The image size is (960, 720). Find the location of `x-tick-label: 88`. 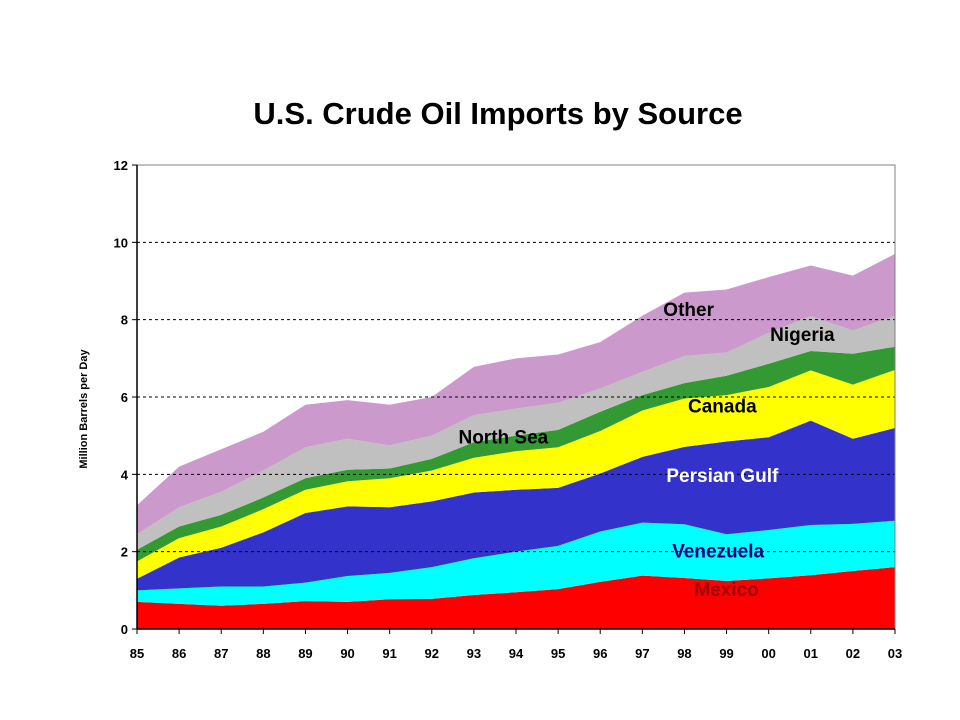

x-tick-label: 88 is located at coordinates (263, 653).